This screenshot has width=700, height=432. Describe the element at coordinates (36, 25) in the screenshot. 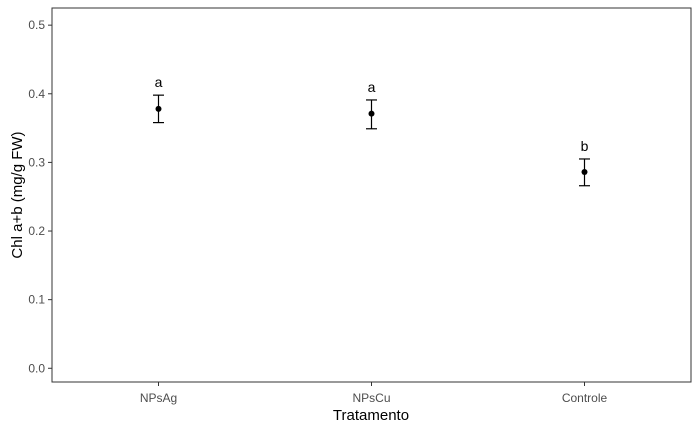

I see `y-tick-label: 0.5` at that location.